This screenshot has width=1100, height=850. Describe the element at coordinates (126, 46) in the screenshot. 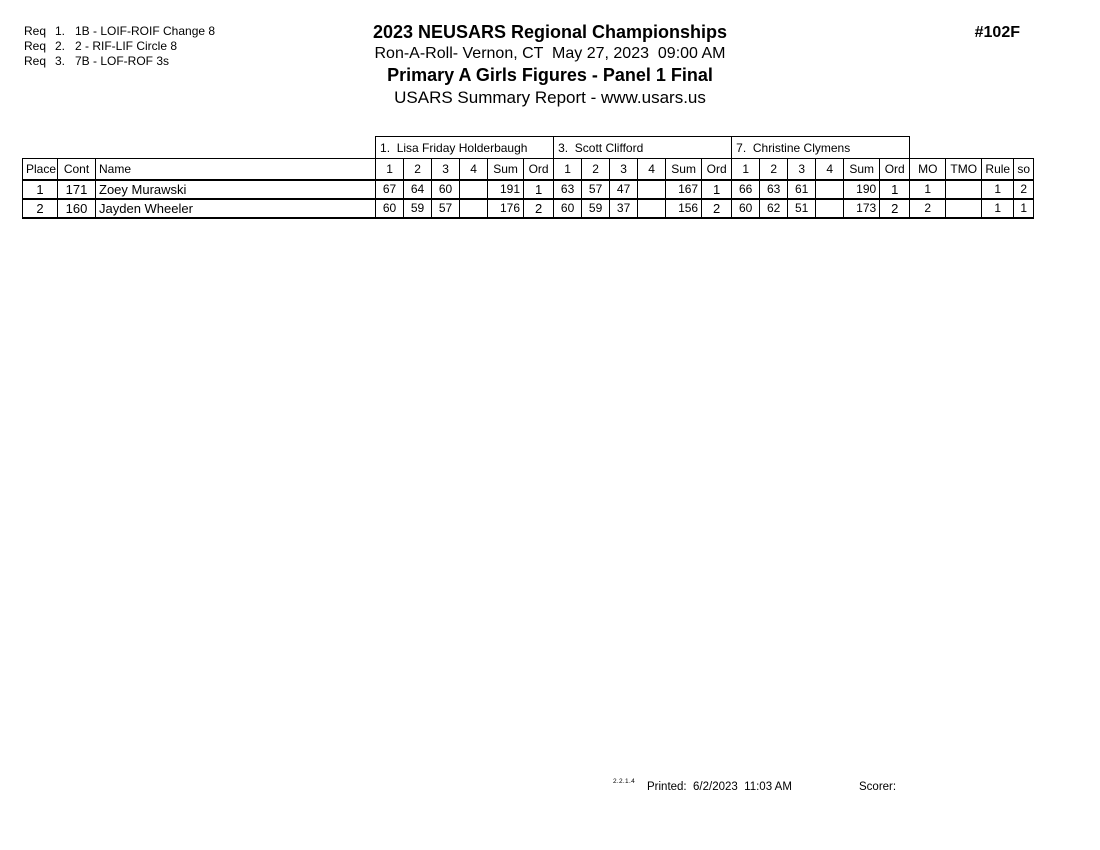

I see `requirement-text: 2 - RIF-LIF Circle 8` at that location.